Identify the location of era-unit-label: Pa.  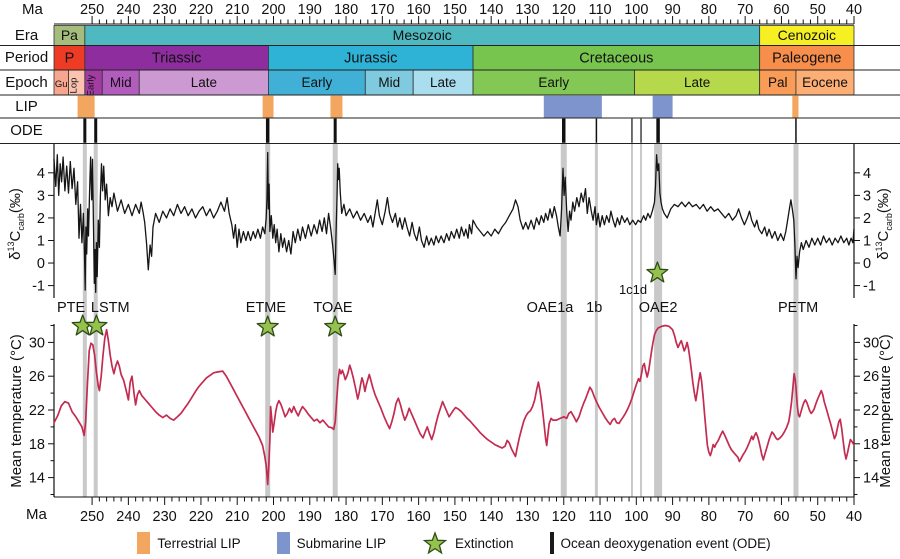
(69, 35).